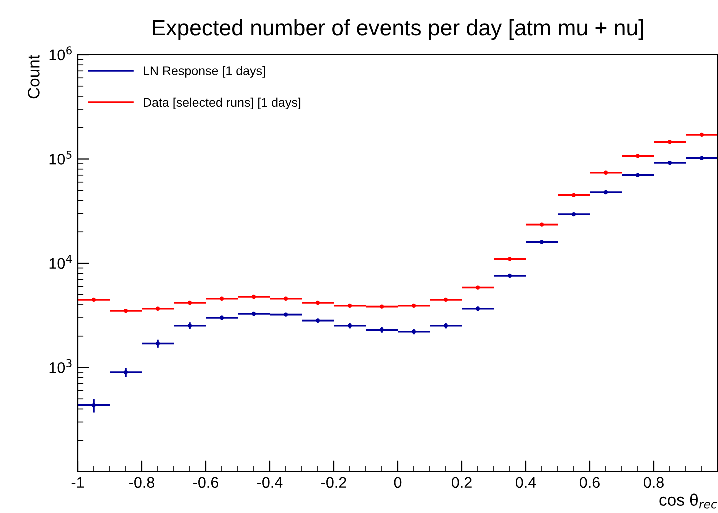 Image resolution: width=718 pixels, height=513 pixels. Describe the element at coordinates (398, 482) in the screenshot. I see `x-tick-label: 0` at that location.